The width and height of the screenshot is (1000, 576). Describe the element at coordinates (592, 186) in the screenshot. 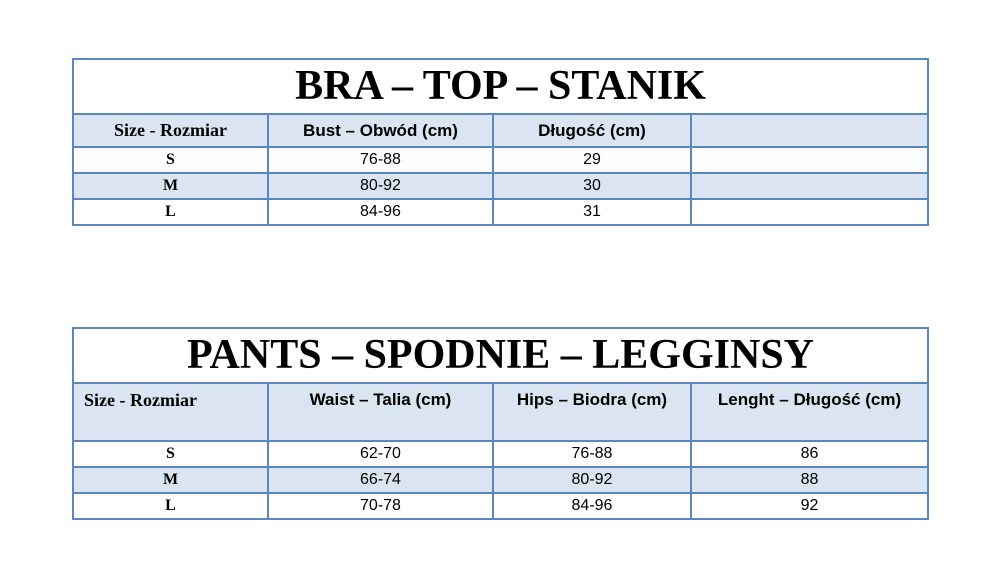

I see `length-cell: 30` at that location.